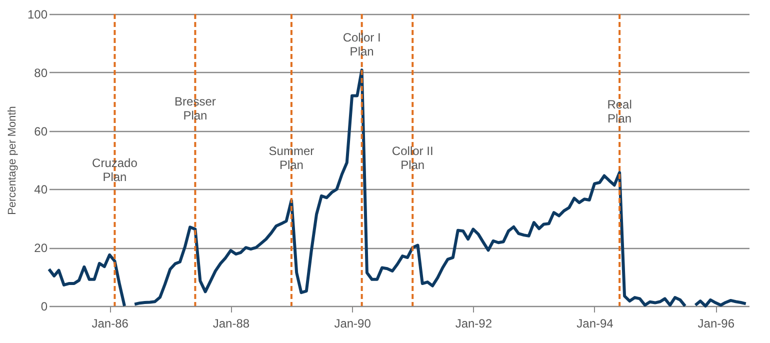 The width and height of the screenshot is (770, 343). Describe the element at coordinates (195, 108) in the screenshot. I see `annotation: Bresser Plan` at that location.